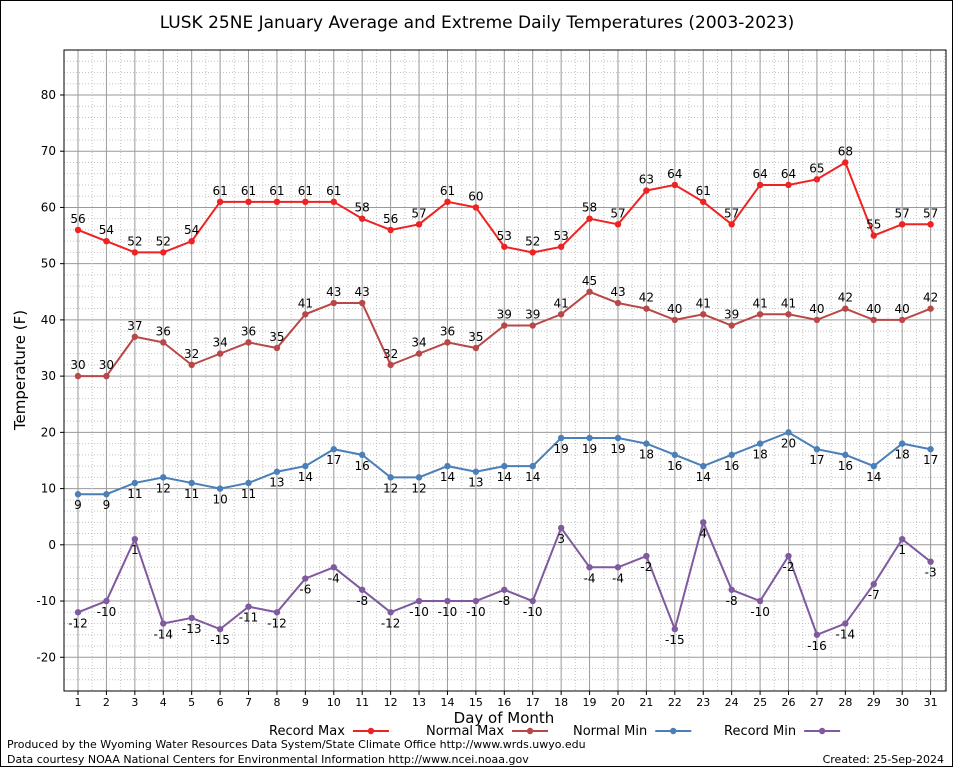 This screenshot has height=772, width=954. Describe the element at coordinates (219, 500) in the screenshot. I see `normal-min-data-label: 10` at that location.